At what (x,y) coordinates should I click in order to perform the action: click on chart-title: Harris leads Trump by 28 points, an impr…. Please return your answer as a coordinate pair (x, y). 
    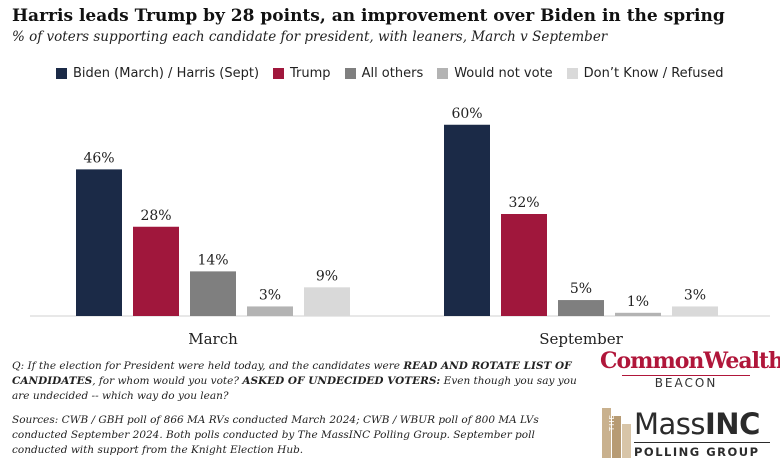
    Looking at the image, I should click on (368, 16).